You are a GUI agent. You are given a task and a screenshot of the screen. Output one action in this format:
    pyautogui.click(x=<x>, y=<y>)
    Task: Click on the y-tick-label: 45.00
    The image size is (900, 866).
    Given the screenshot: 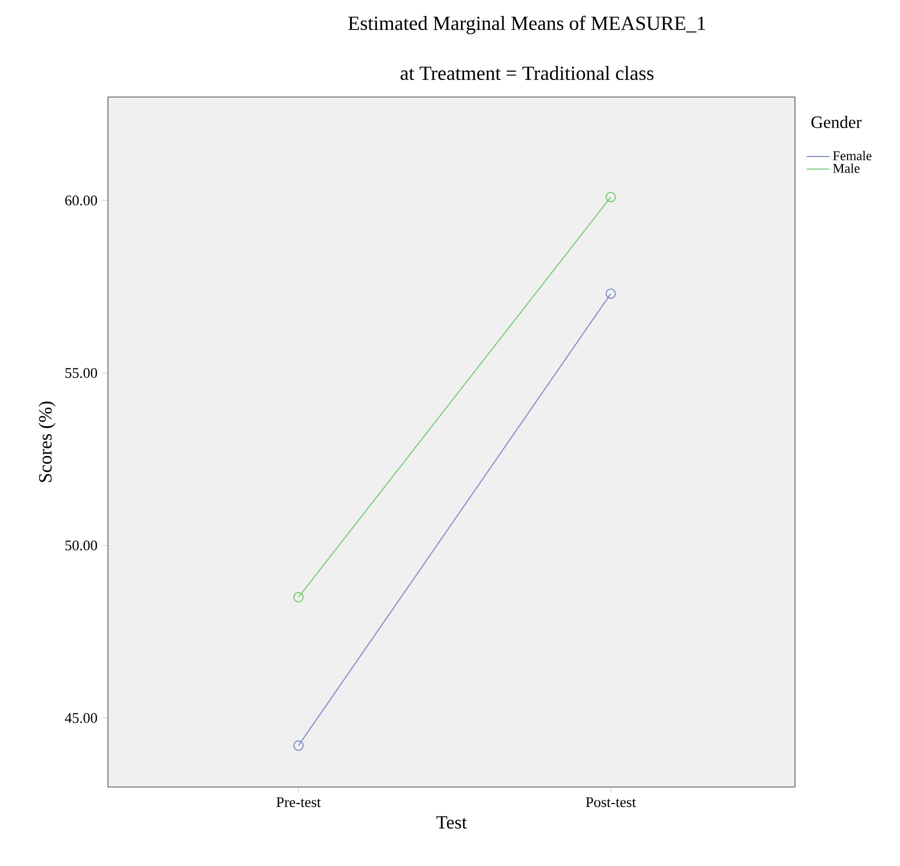 What is the action you would take?
    pyautogui.click(x=81, y=718)
    